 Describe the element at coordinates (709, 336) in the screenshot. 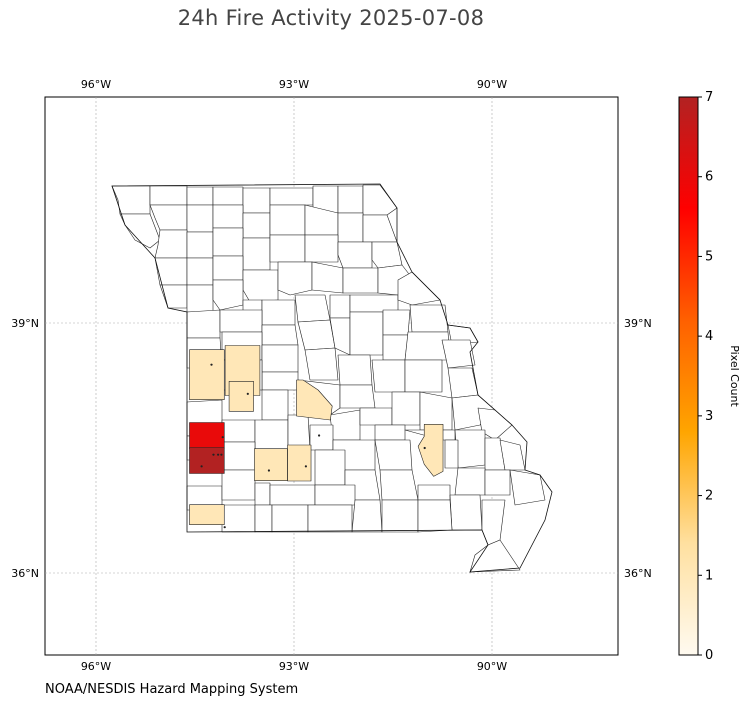

I see `colorbar-tick-label: 4` at that location.